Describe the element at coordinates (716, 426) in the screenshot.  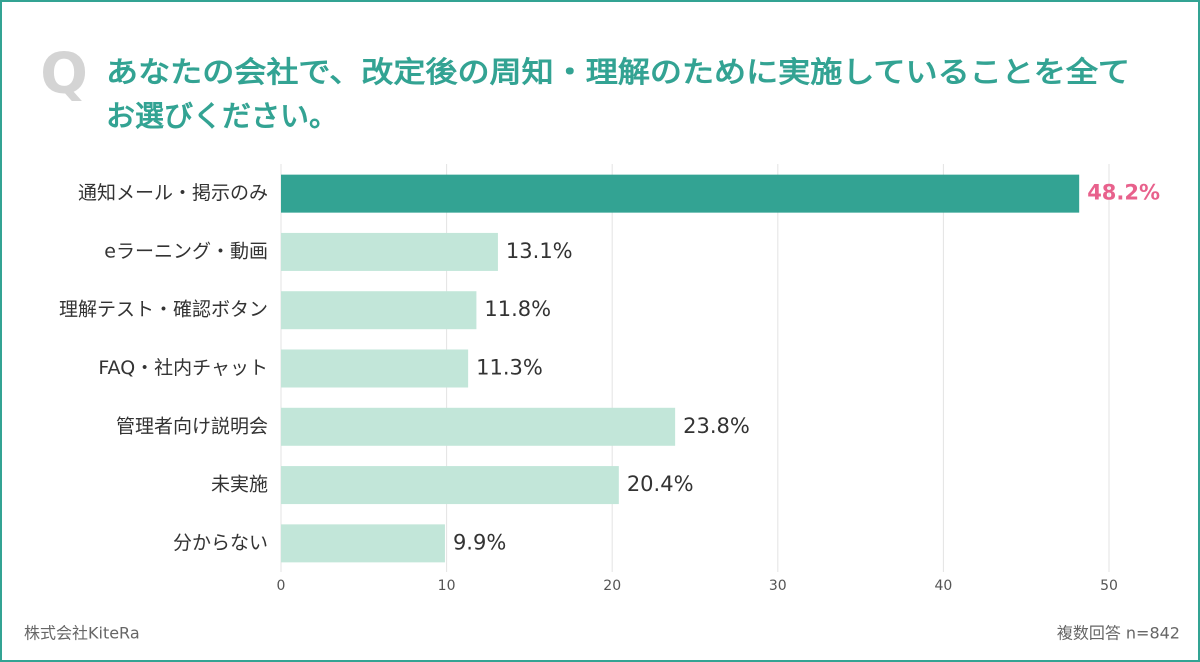
I see `value-label: 23.8%` at that location.